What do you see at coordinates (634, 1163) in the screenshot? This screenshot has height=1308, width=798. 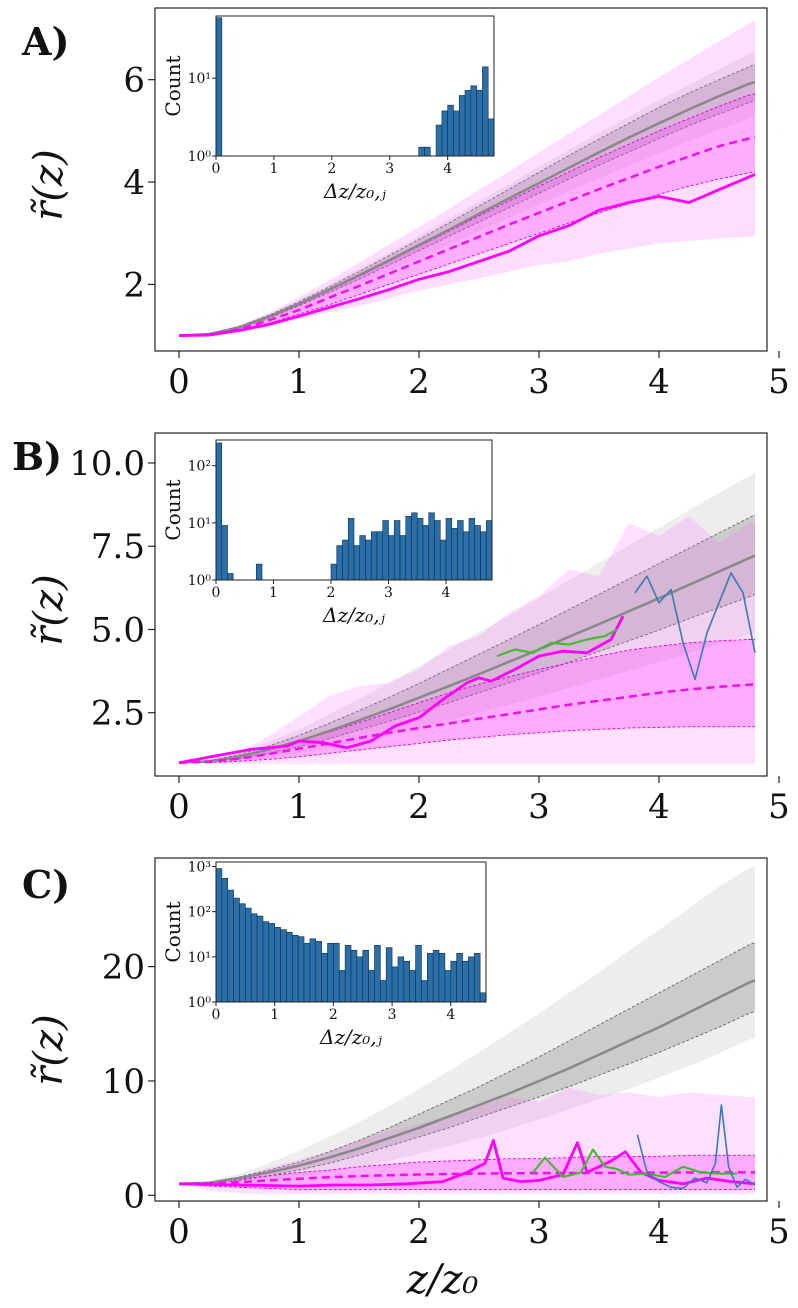 I see `series-green-trajectory` at bounding box center [634, 1163].